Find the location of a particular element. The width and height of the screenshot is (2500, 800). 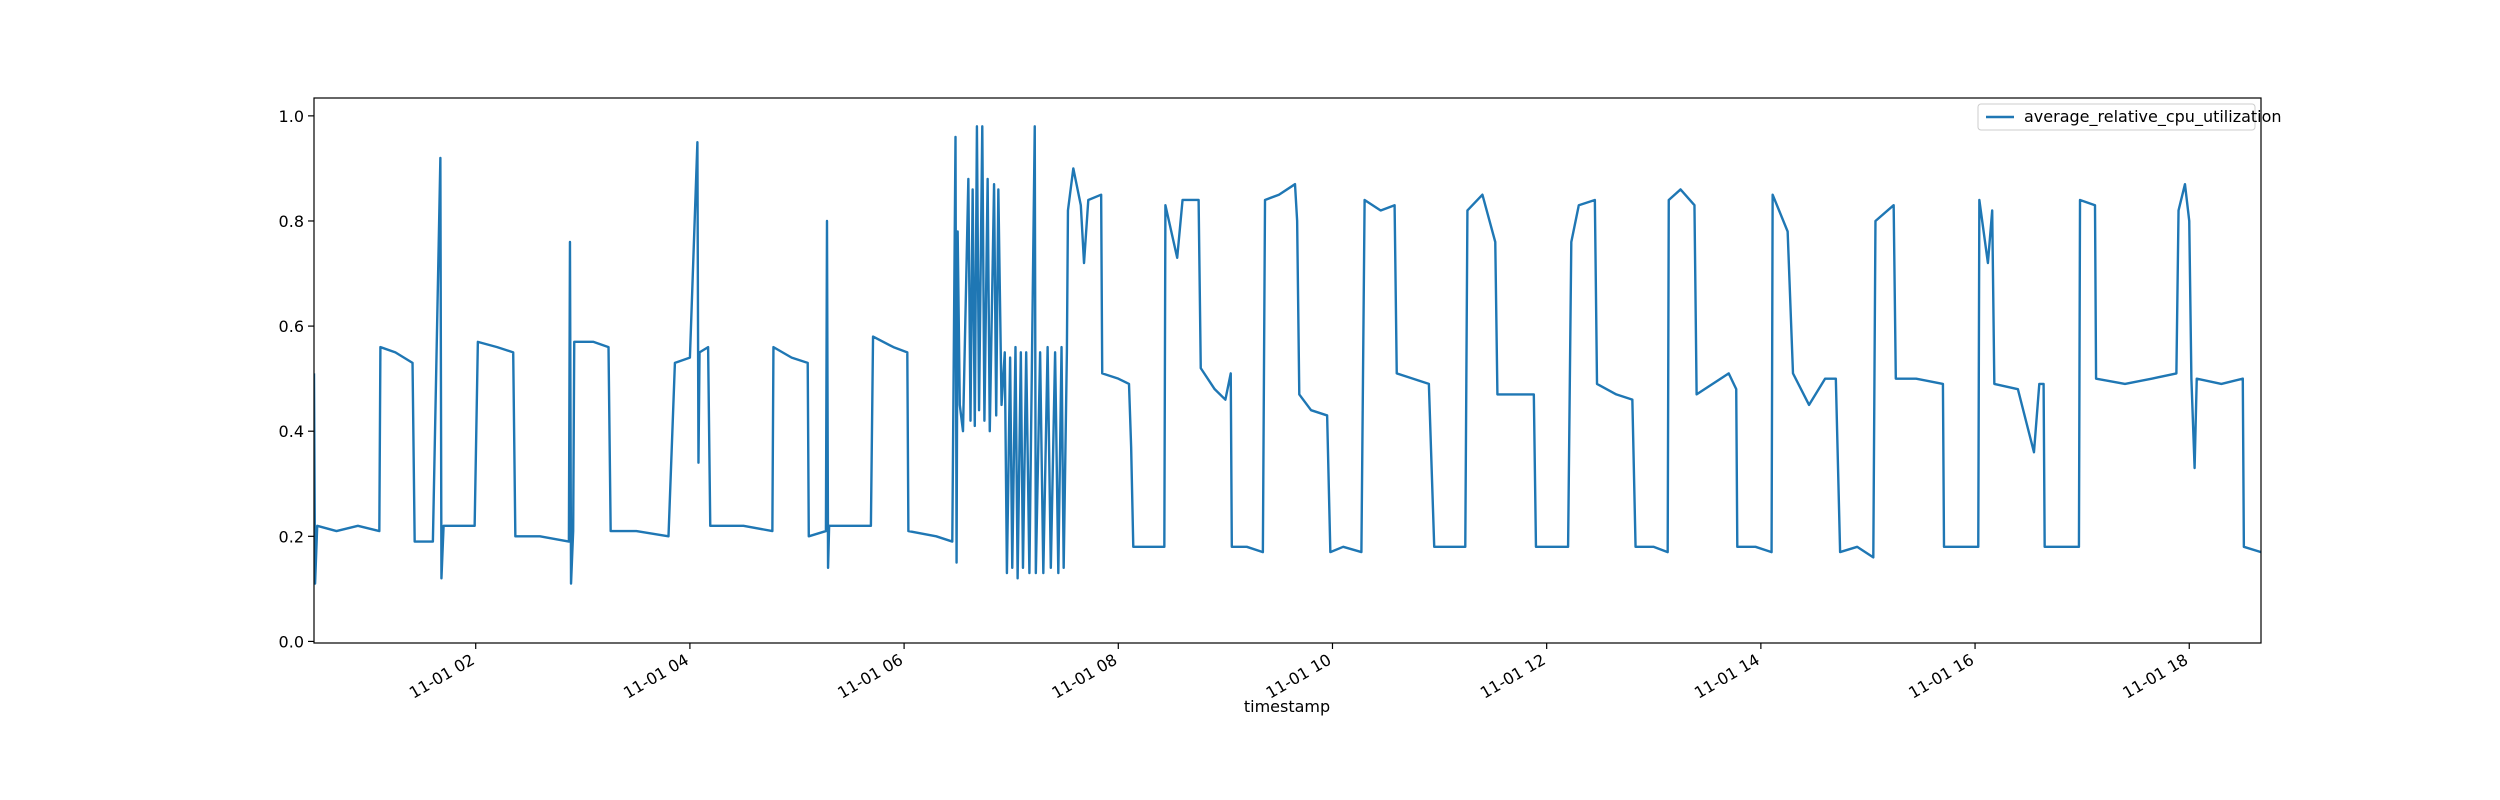

legend-box is located at coordinates (2116, 117).